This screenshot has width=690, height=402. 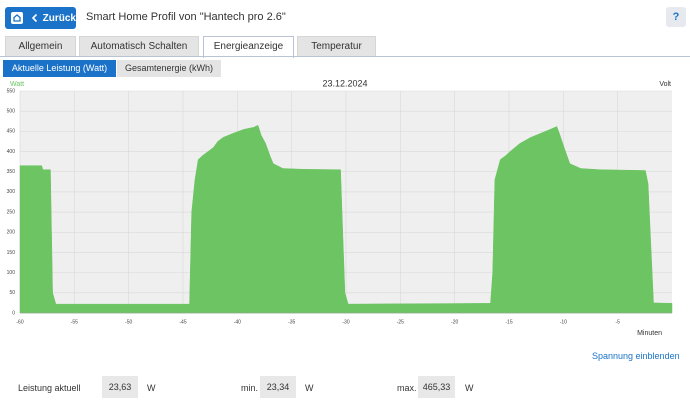 I want to click on tab: Energieanzeige, so click(x=248, y=47).